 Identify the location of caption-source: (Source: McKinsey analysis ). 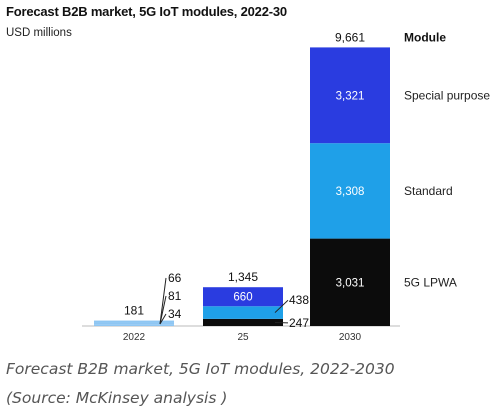
(117, 398).